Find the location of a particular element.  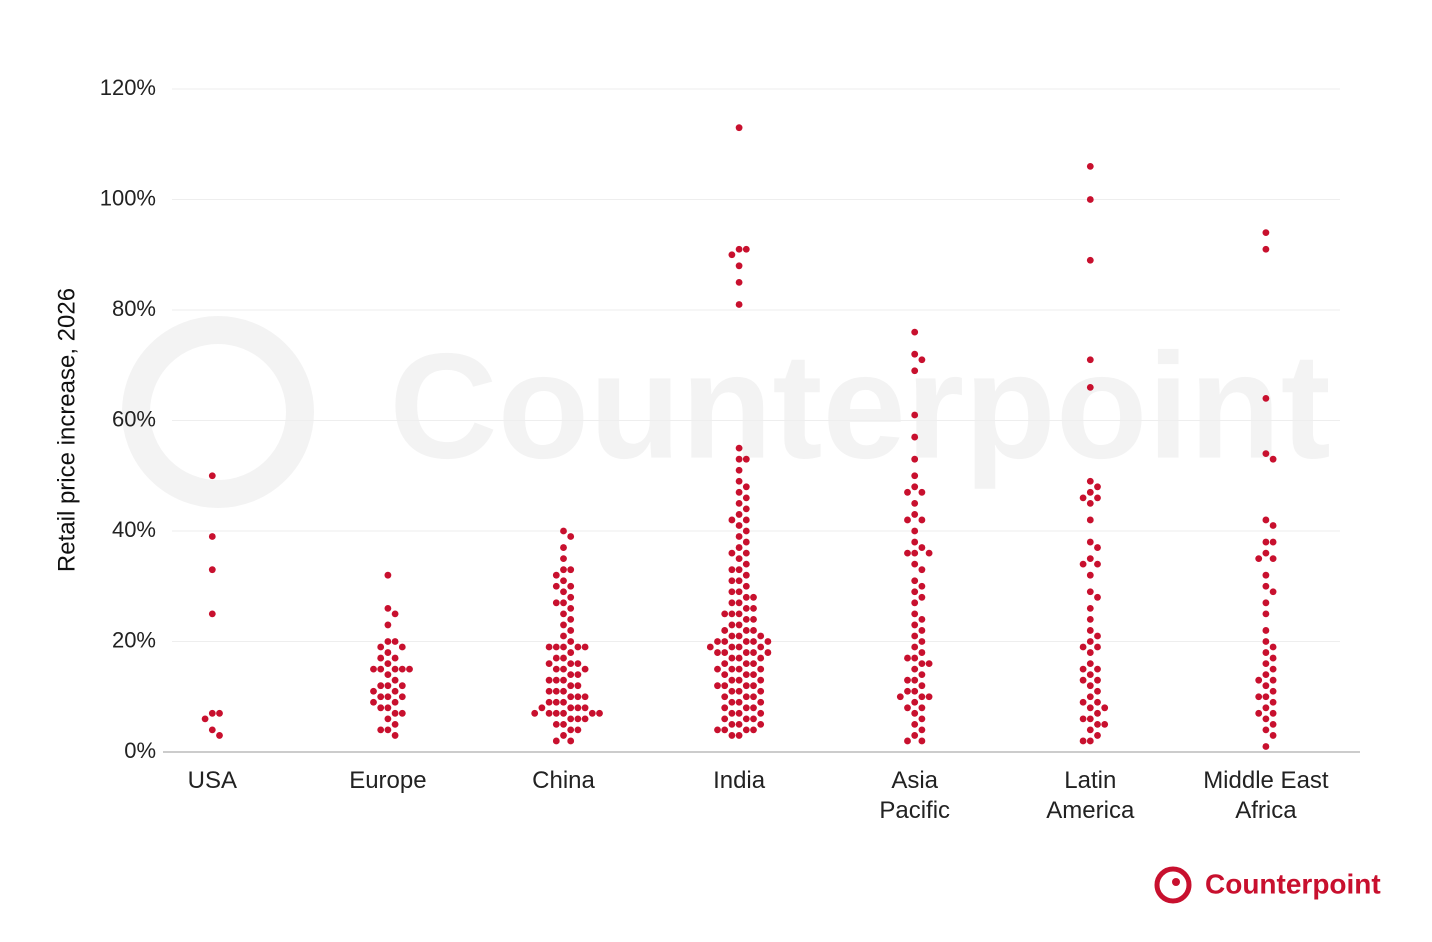

y-tick-label: 100% is located at coordinates (128, 197).